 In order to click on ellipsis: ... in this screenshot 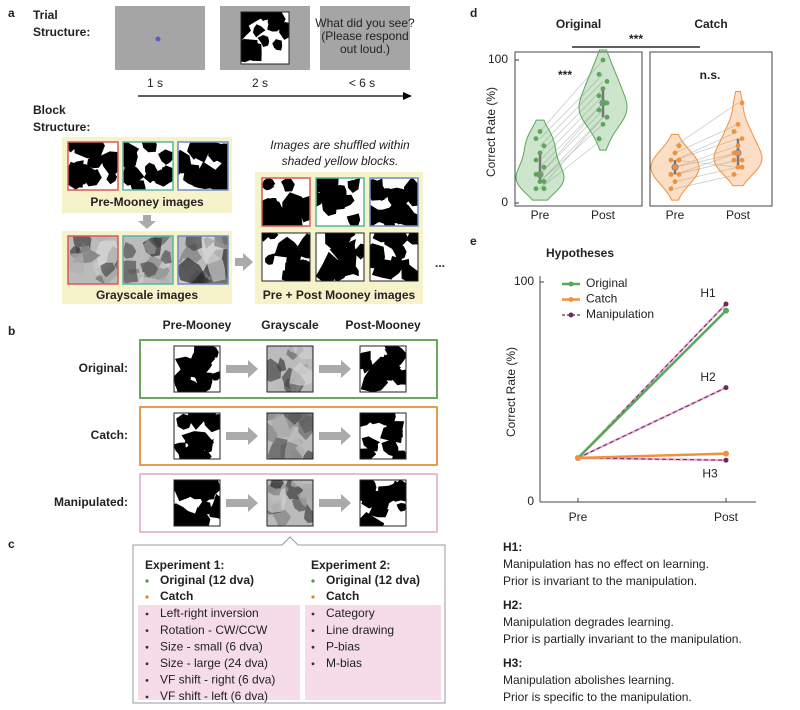, I will do `click(440, 263)`.